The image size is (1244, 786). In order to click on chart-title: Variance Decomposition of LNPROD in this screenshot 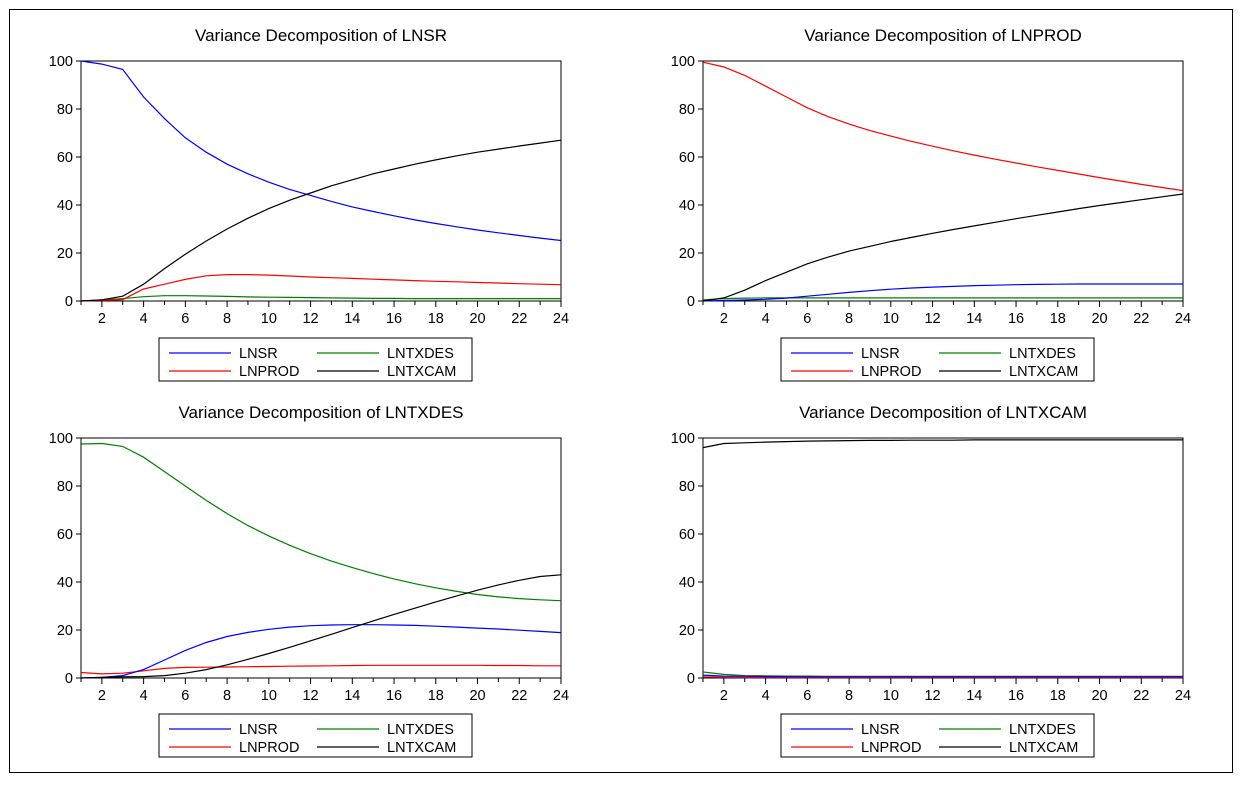, I will do `click(942, 35)`.